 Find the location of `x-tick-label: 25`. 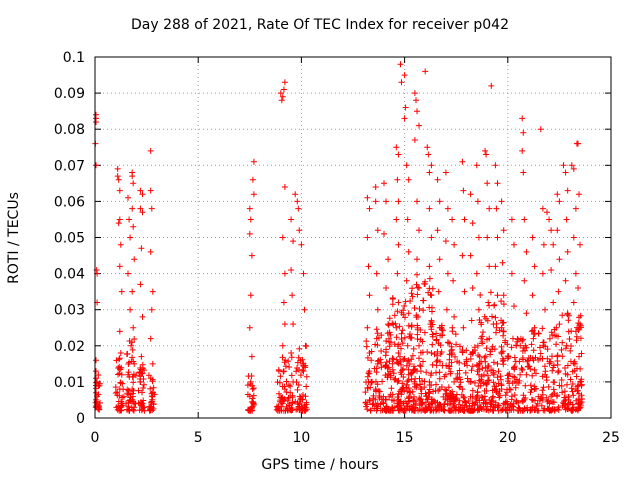

x-tick-label: 25 is located at coordinates (611, 438).